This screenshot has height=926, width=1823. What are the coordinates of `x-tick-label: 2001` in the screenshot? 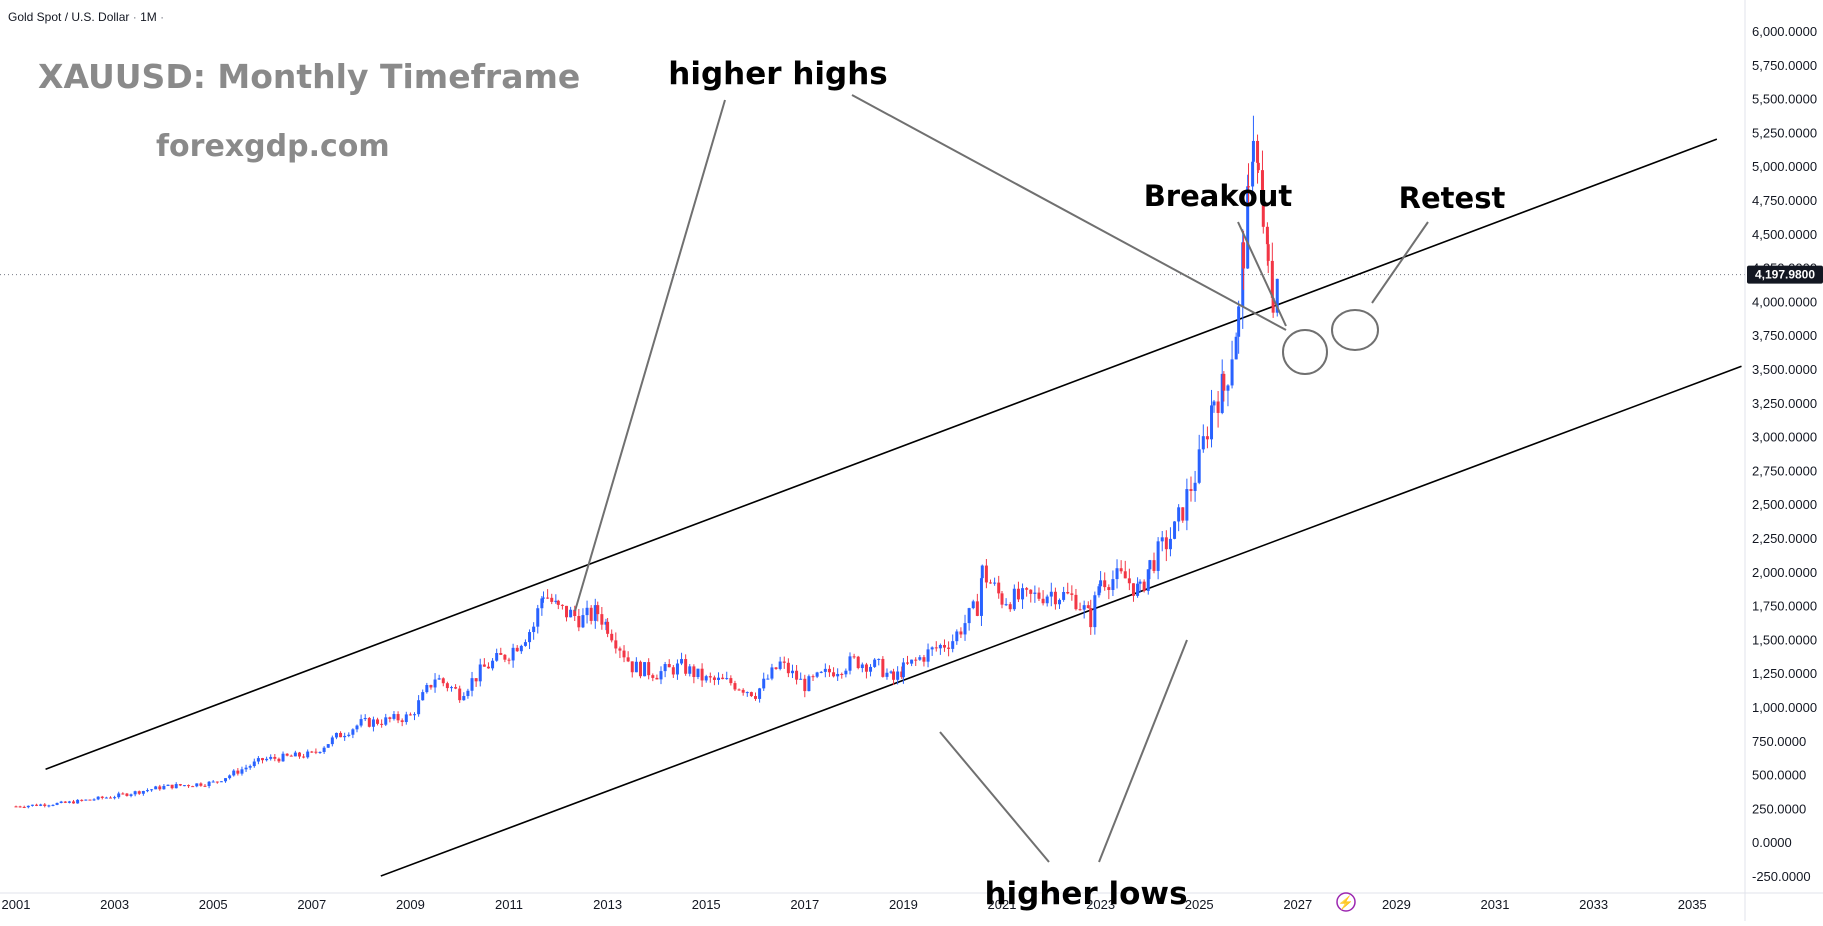 It's located at (16, 904).